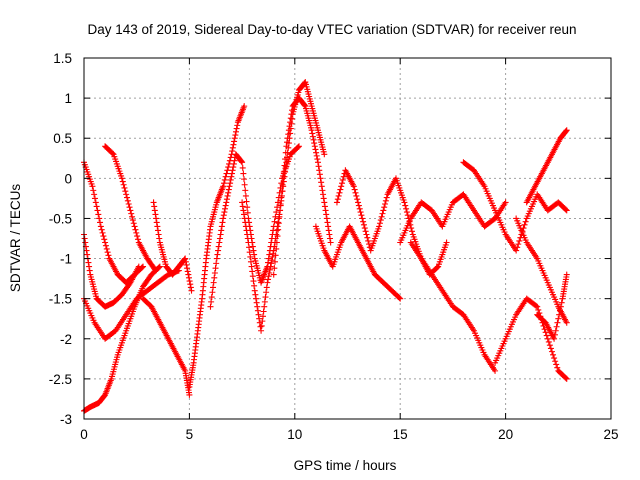  What do you see at coordinates (62, 138) in the screenshot?
I see `y-tick-label: 0.5` at bounding box center [62, 138].